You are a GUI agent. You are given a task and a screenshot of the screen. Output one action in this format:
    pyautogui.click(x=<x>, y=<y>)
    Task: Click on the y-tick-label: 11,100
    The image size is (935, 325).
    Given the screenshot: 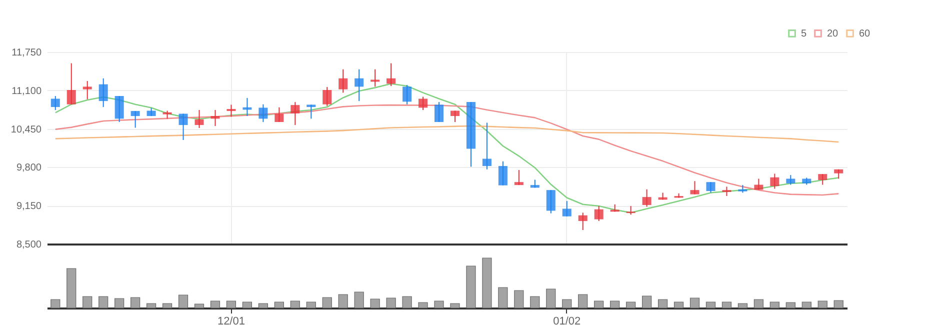 What is the action you would take?
    pyautogui.click(x=27, y=91)
    